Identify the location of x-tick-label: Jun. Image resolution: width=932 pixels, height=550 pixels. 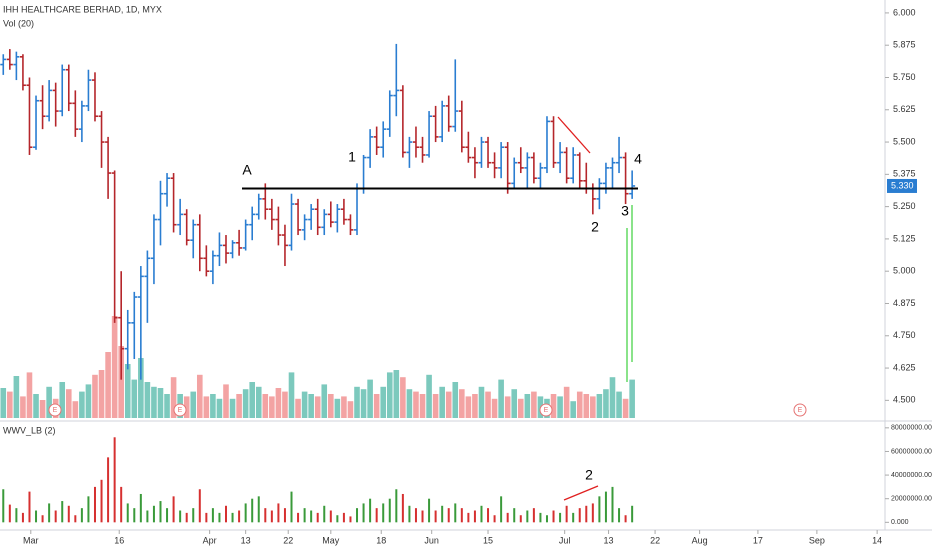
(431, 540).